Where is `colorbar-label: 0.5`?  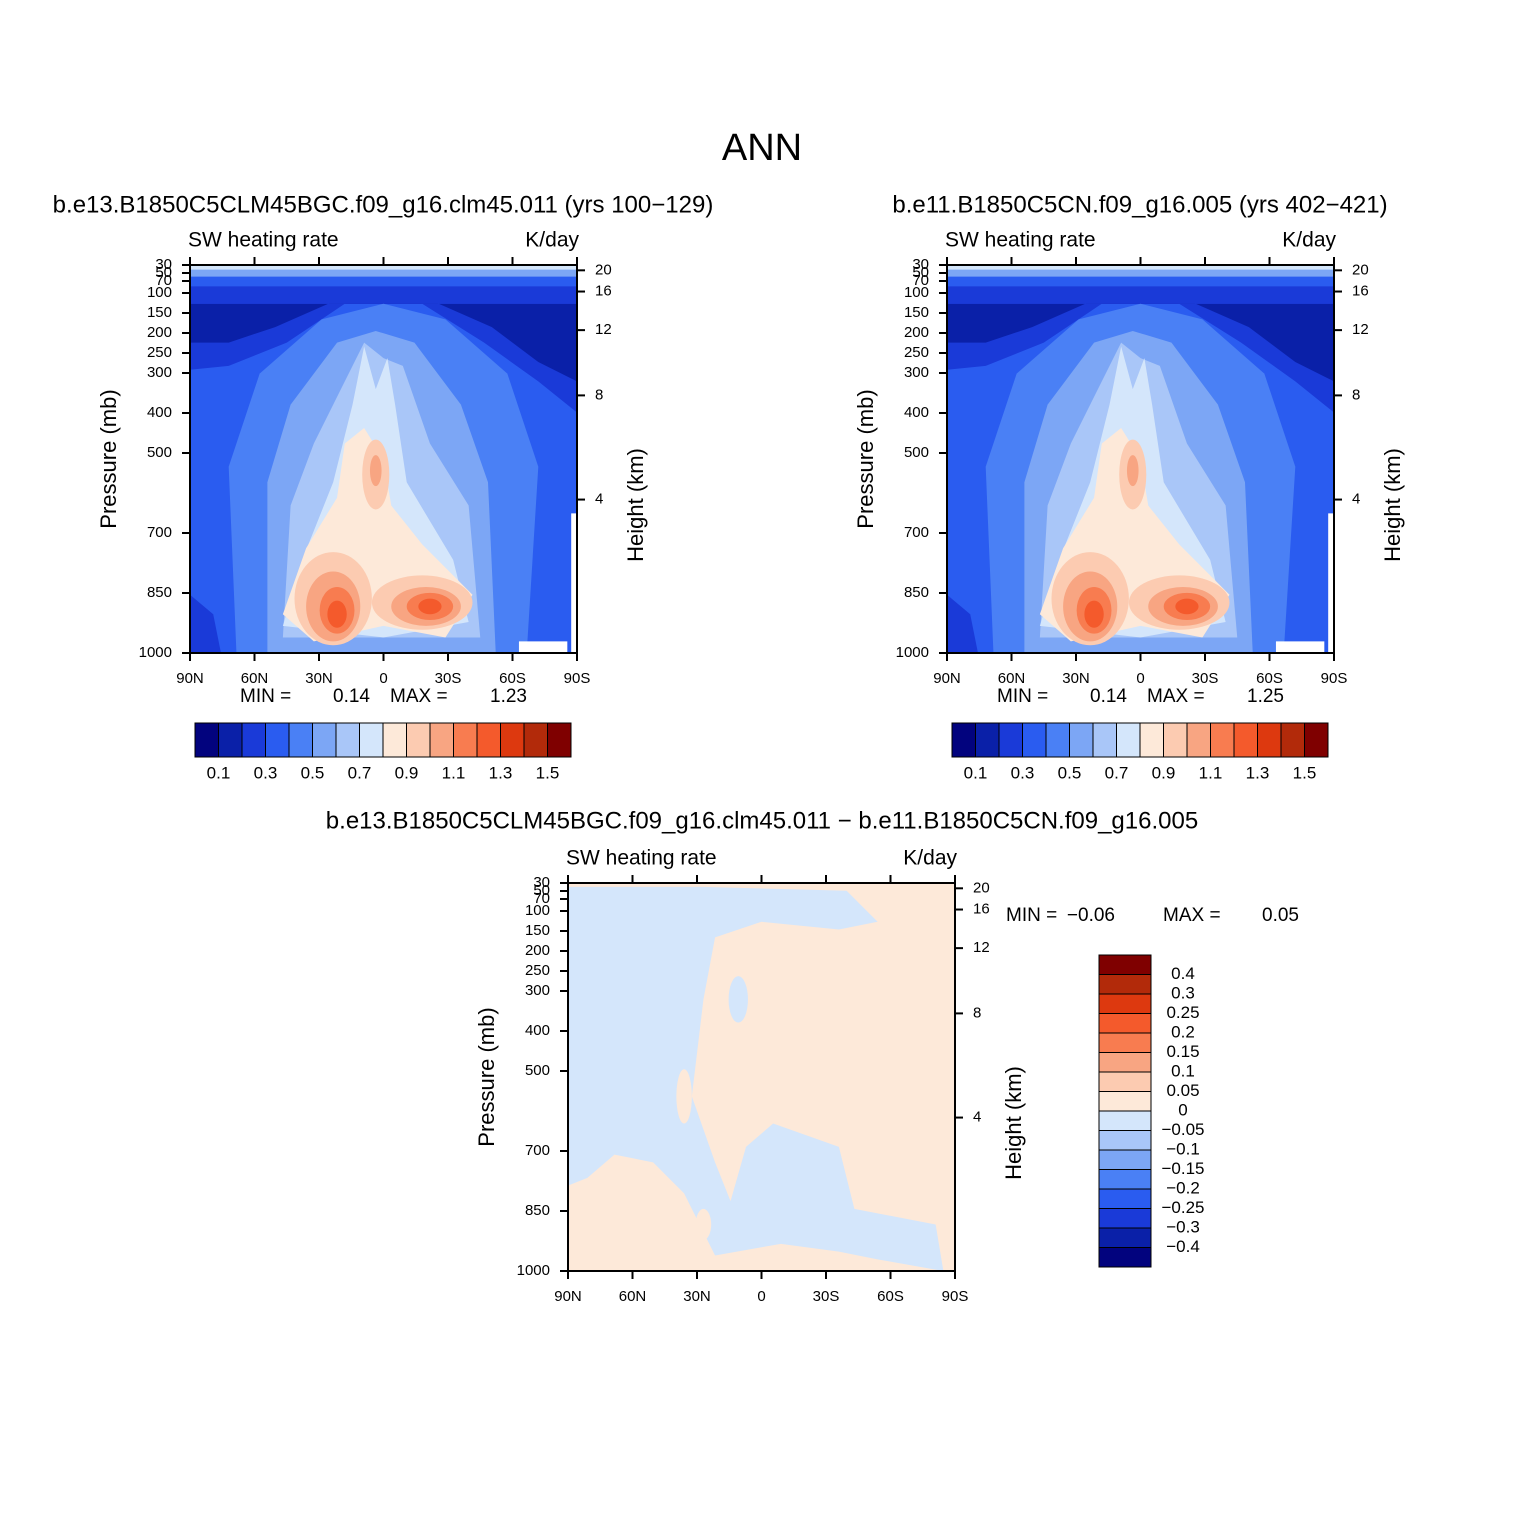 colorbar-label: 0.5 is located at coordinates (1070, 772).